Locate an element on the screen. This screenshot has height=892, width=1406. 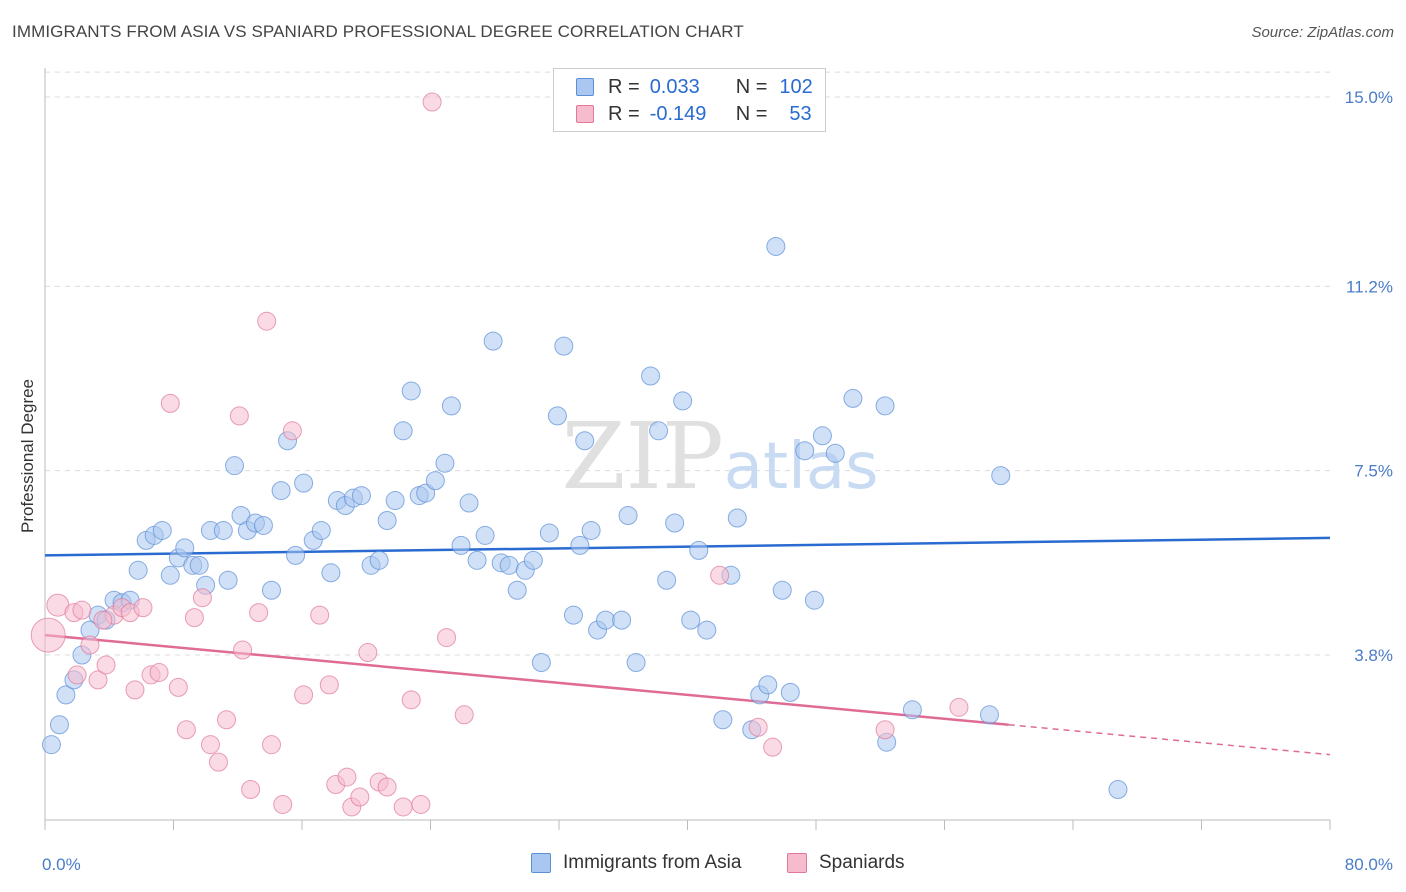
n-label: N = is located at coordinates (751, 113).